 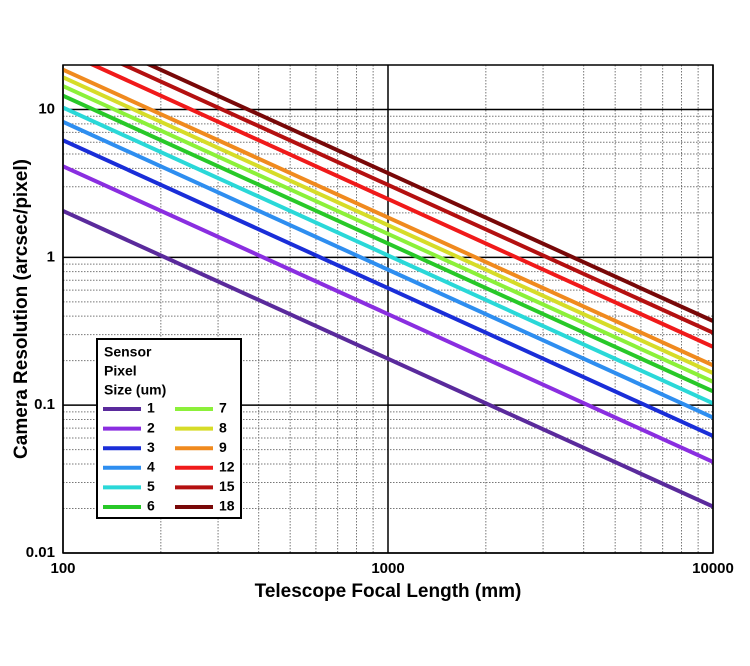 What do you see at coordinates (40, 552) in the screenshot?
I see `y-tick-label: 0.01` at bounding box center [40, 552].